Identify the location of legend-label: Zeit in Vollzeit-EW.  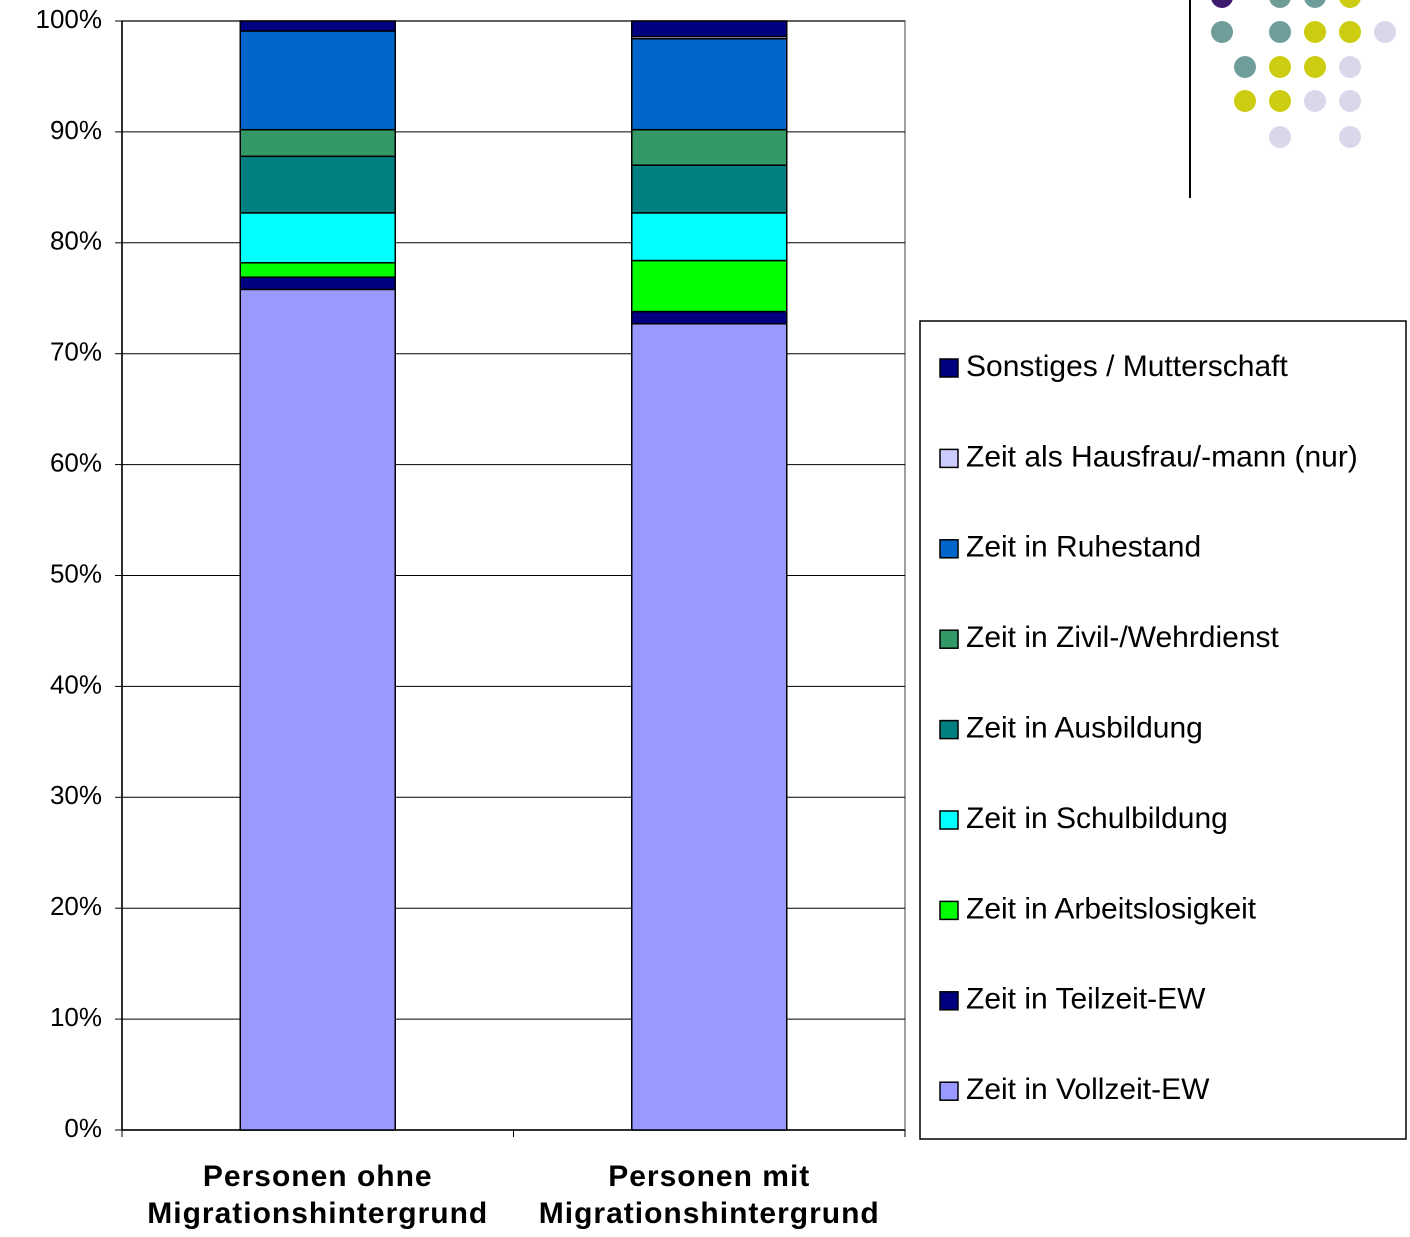
(1088, 1089).